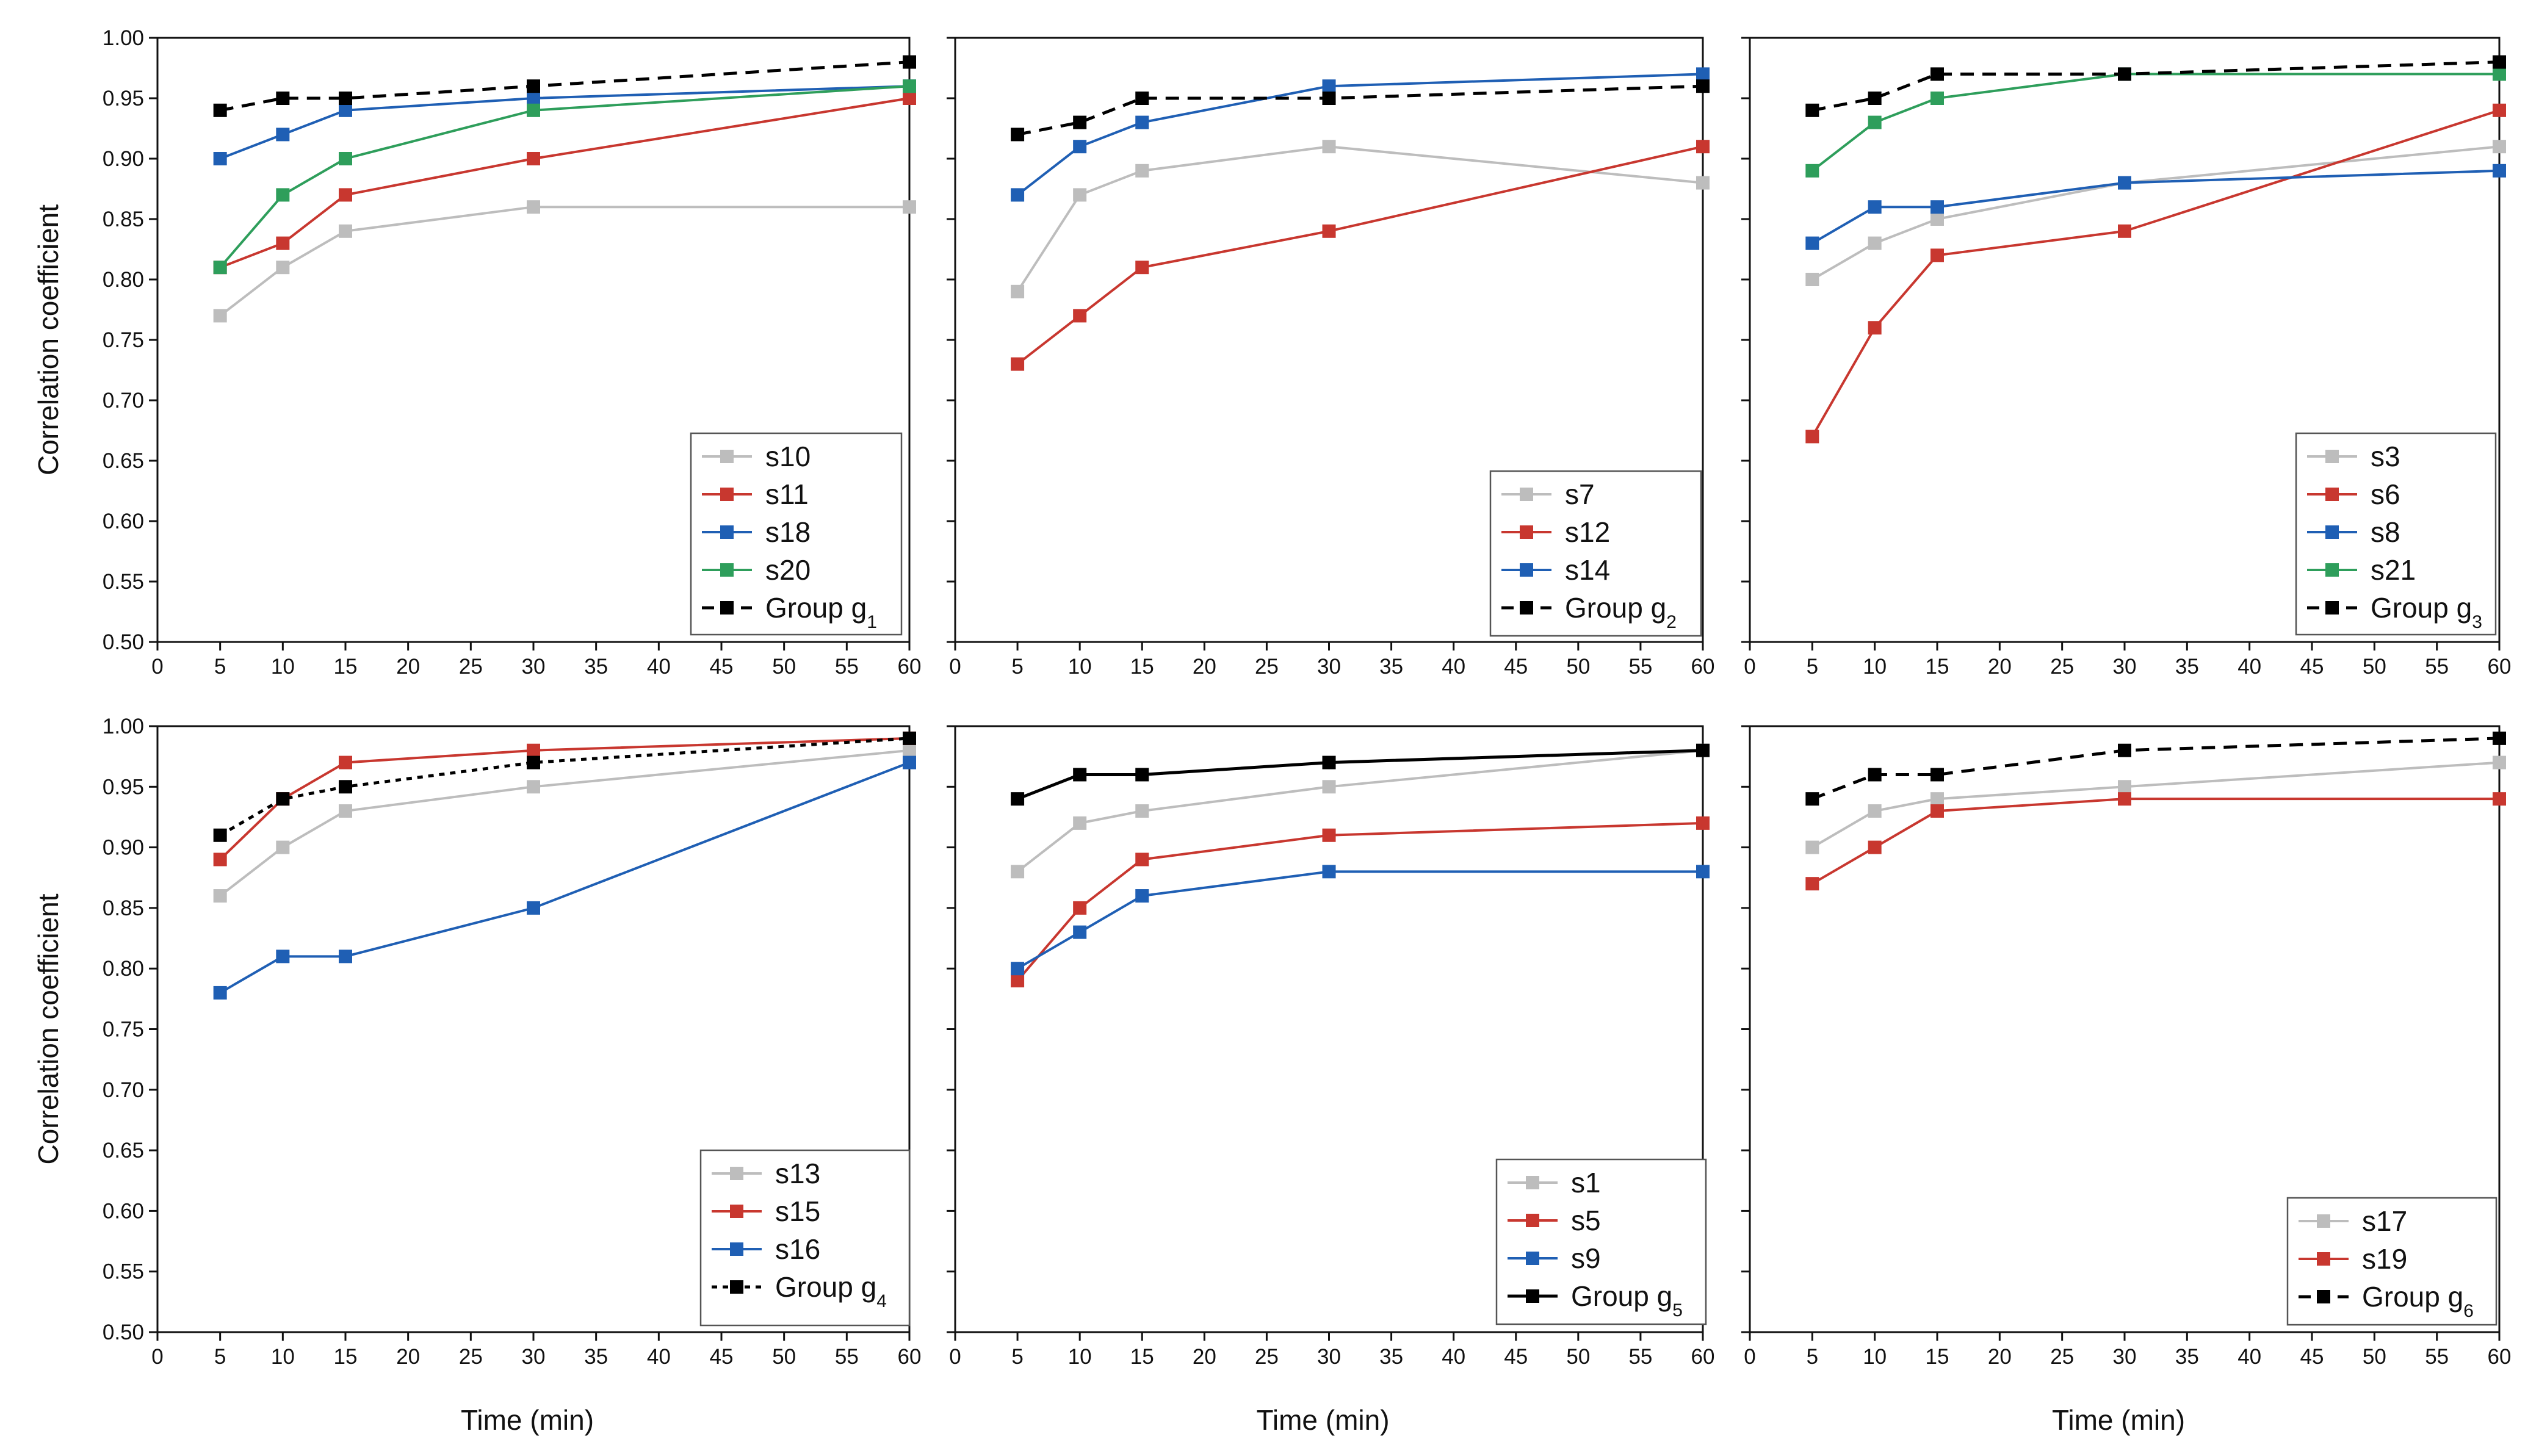 The image size is (2539, 1456). I want to click on legend-label: s8, so click(2385, 532).